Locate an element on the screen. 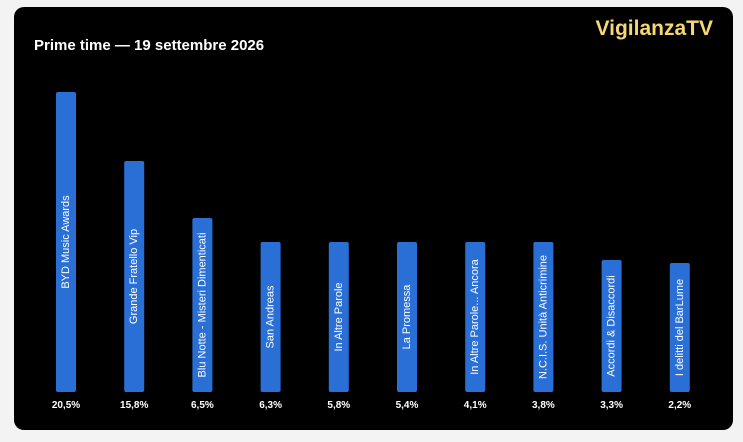  bar-label-3: Blu Notte - Misteri Dimenticati is located at coordinates (202, 305).